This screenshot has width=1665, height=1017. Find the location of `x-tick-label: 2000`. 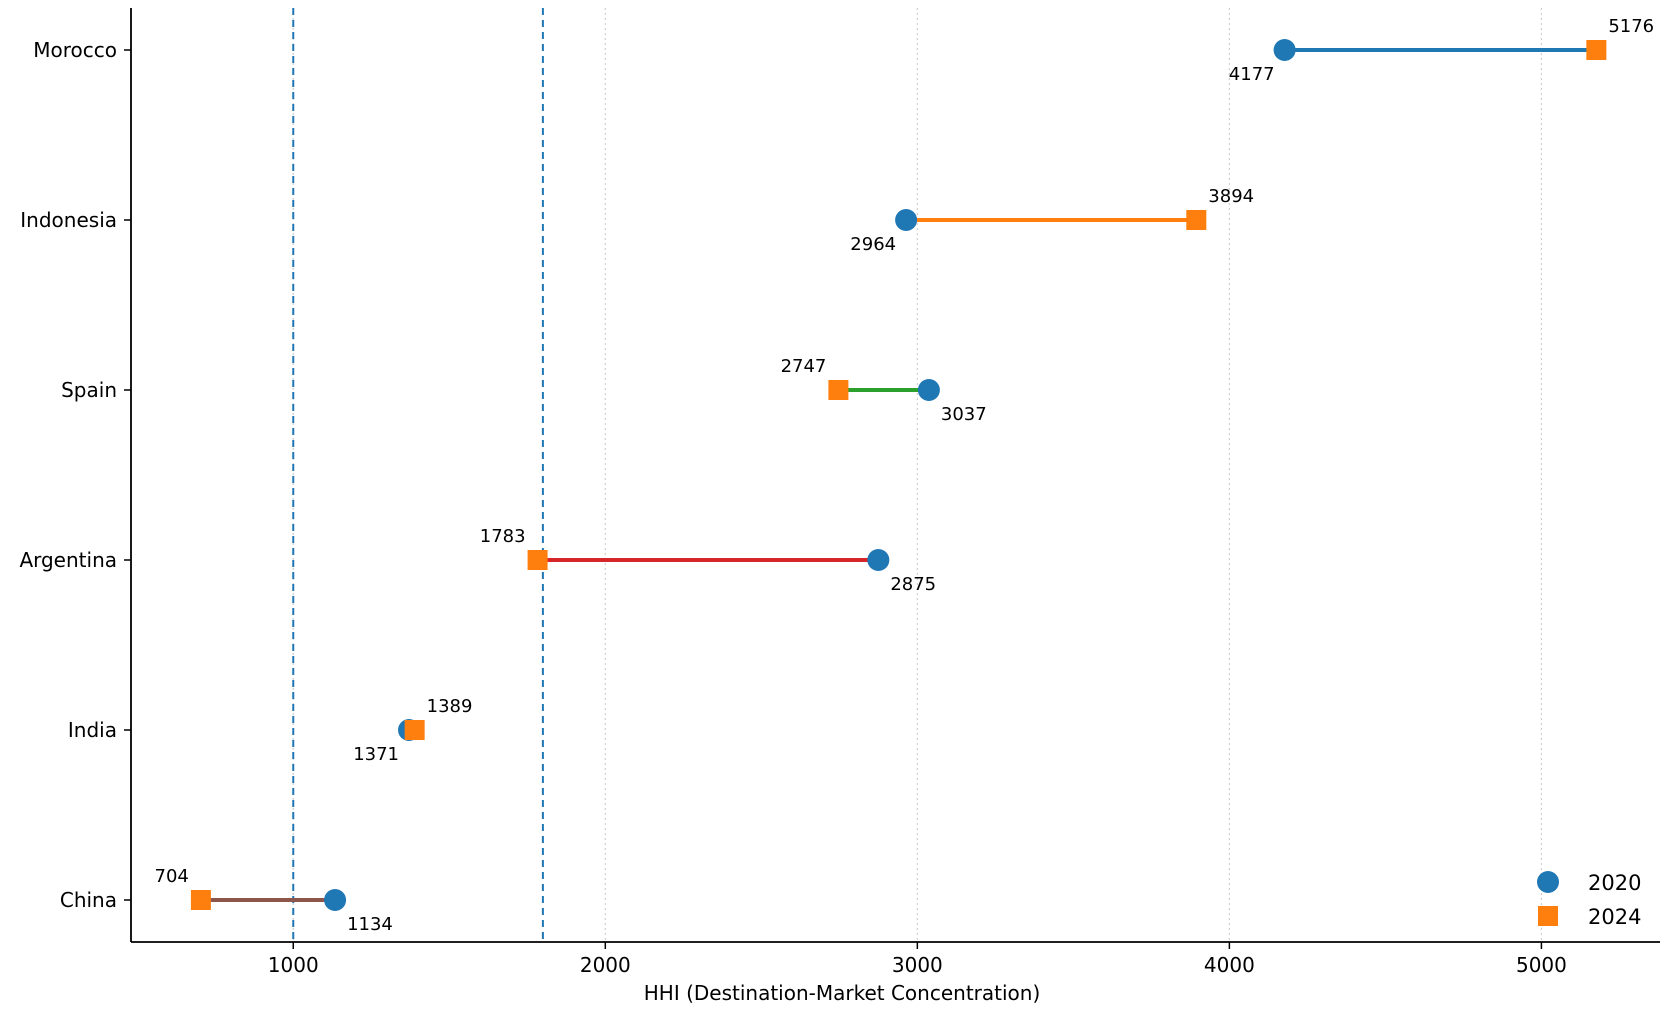

x-tick-label: 2000 is located at coordinates (605, 965).